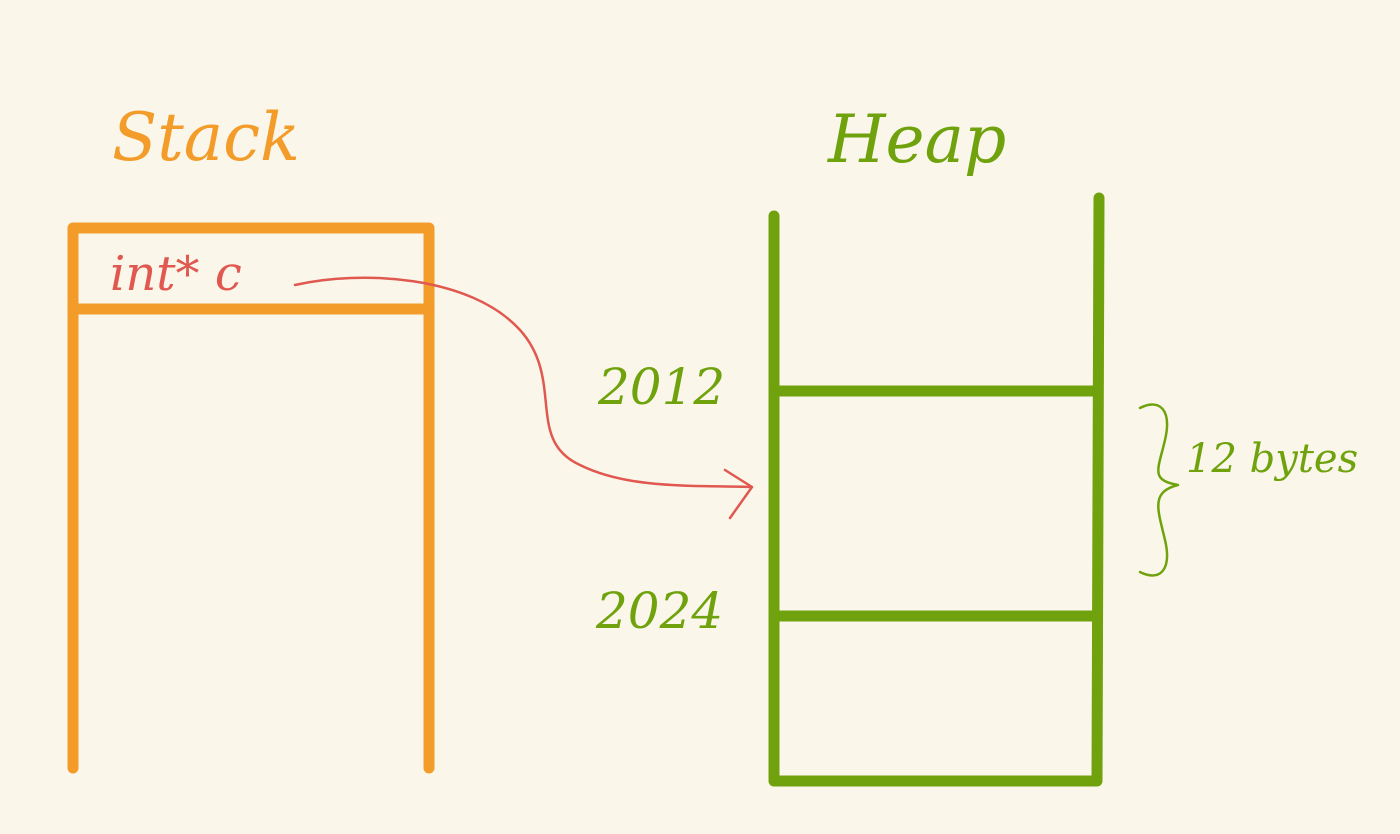 The image size is (1400, 834). I want to click on heap-address-top: 2012, so click(661, 387).